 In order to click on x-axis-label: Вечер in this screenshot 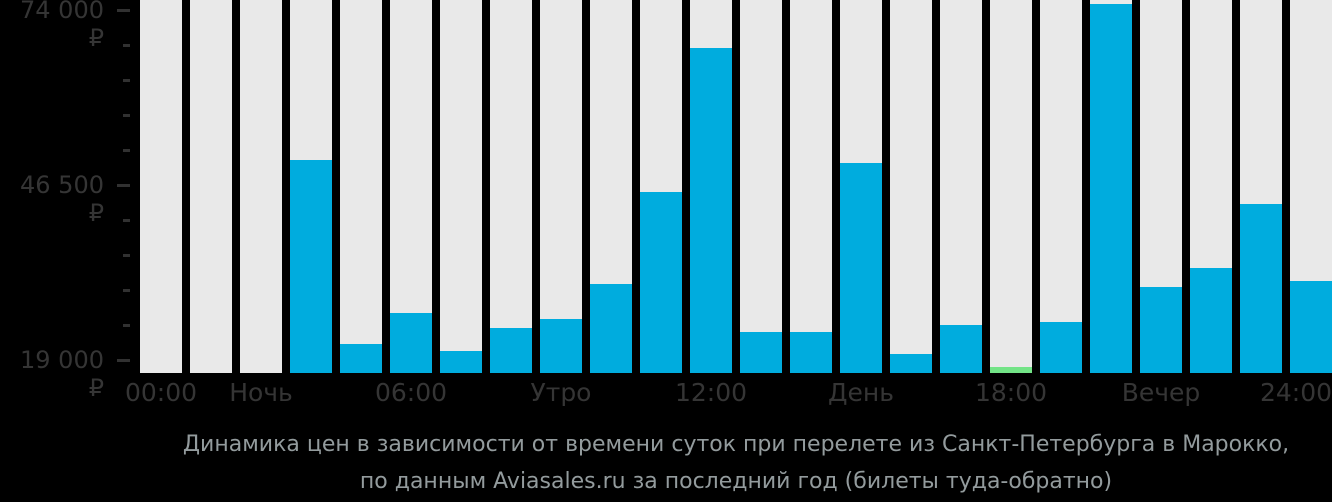, I will do `click(1161, 392)`.